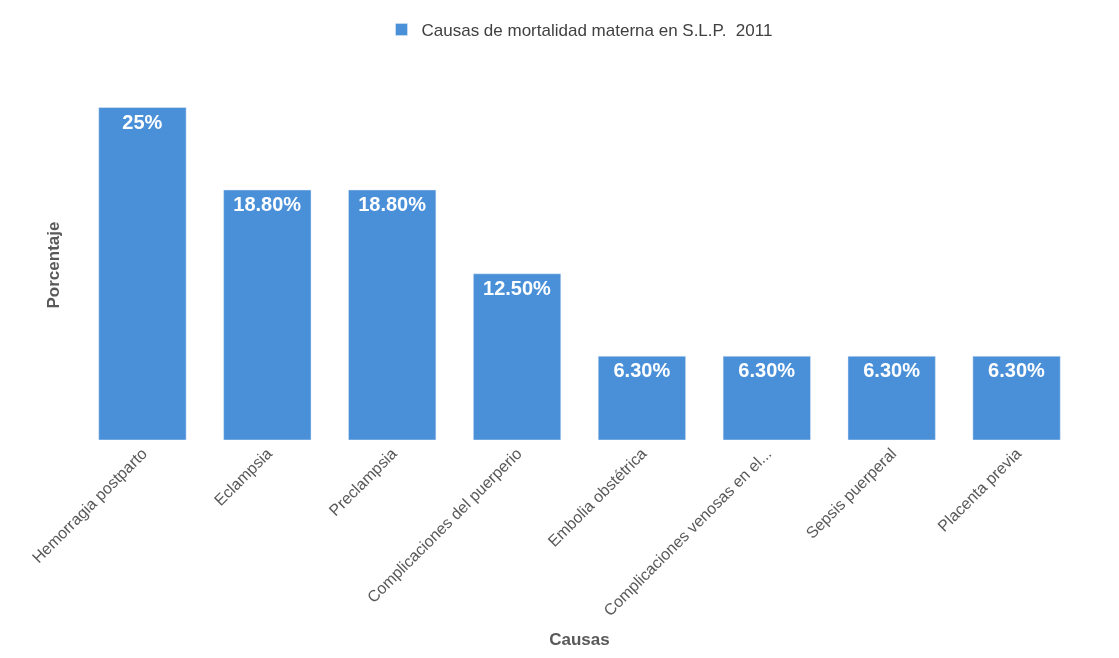 This screenshot has height=658, width=1119. Describe the element at coordinates (53, 265) in the screenshot. I see `y-axis-title: Porcentaje` at that location.